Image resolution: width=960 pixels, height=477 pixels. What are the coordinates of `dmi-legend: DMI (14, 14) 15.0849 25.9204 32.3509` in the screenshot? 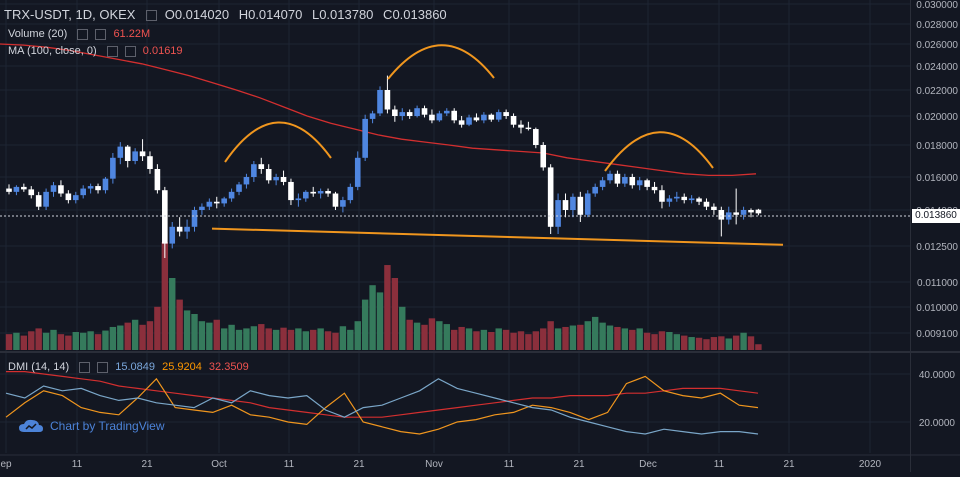 It's located at (130, 367).